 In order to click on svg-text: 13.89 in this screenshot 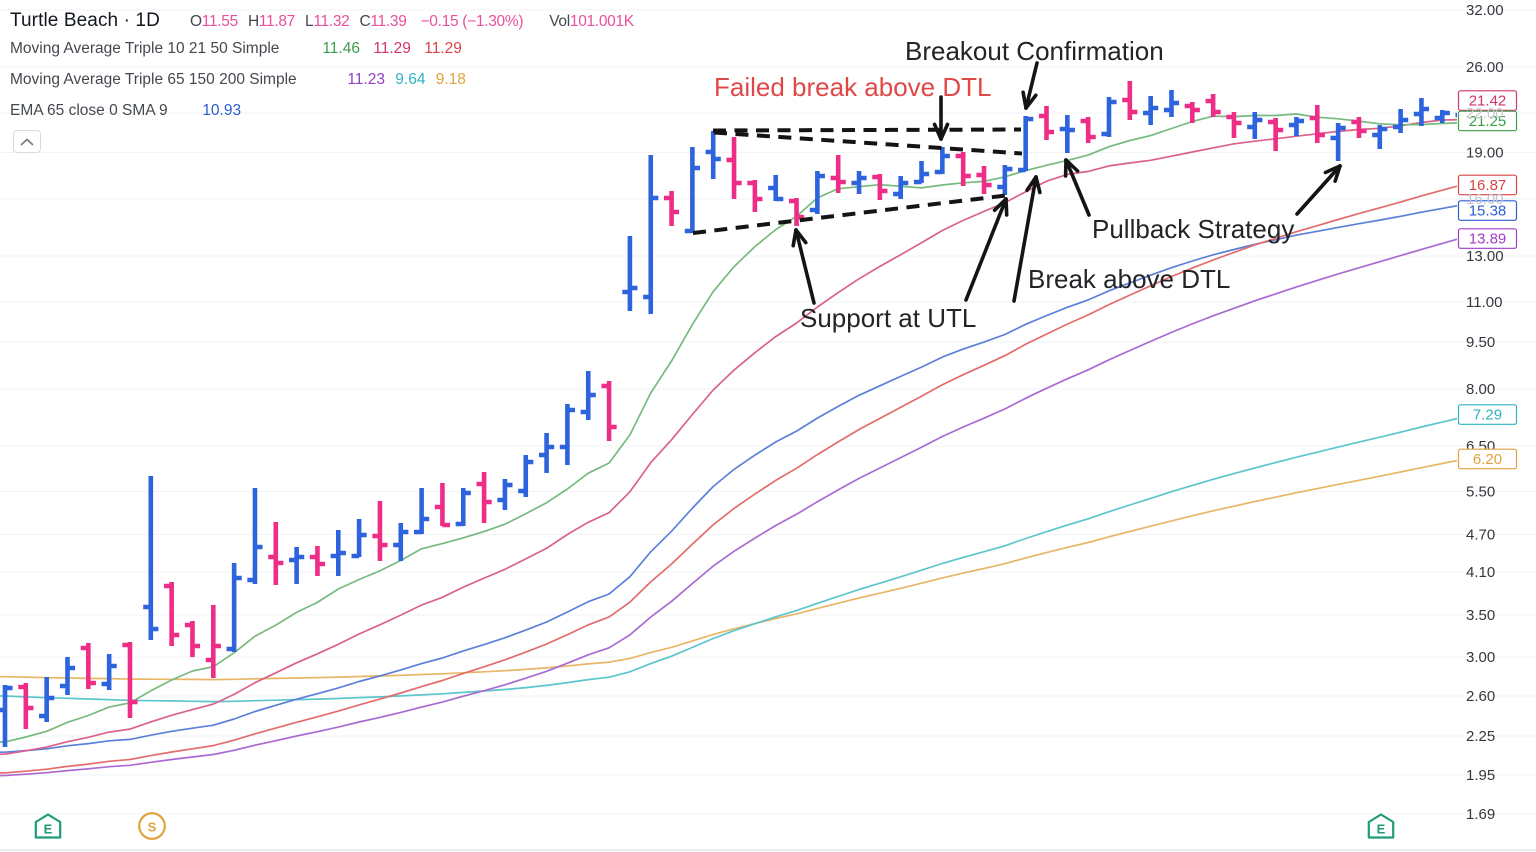, I will do `click(1488, 239)`.